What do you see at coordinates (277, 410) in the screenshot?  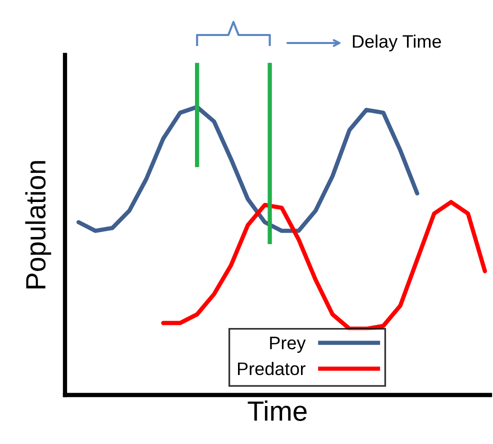 I see `x-axis-title: Time` at bounding box center [277, 410].